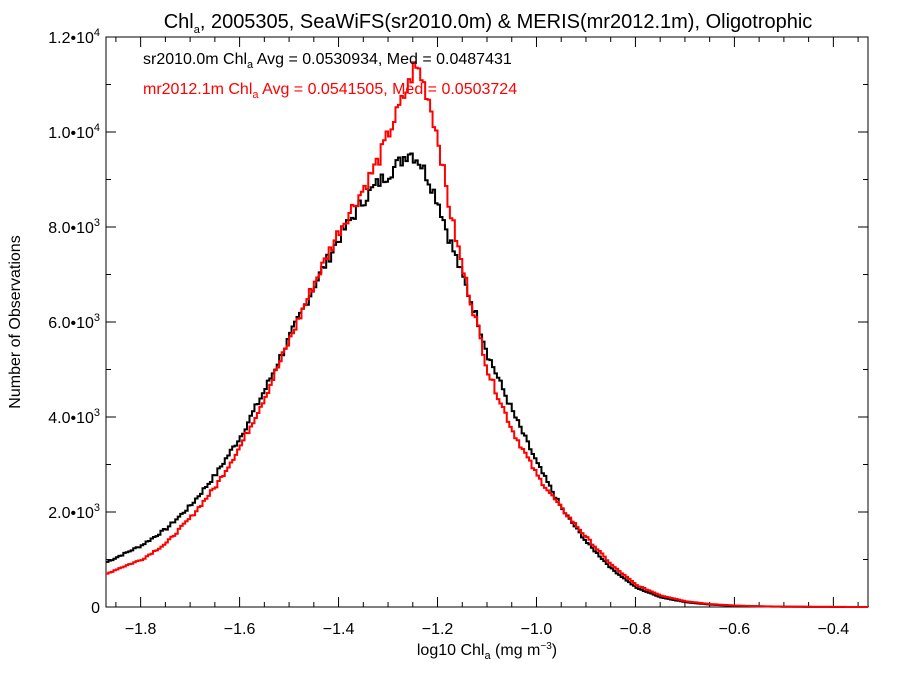 Image resolution: width=900 pixels, height=675 pixels. Describe the element at coordinates (339, 629) in the screenshot. I see `x-tick-label: −1.4` at that location.